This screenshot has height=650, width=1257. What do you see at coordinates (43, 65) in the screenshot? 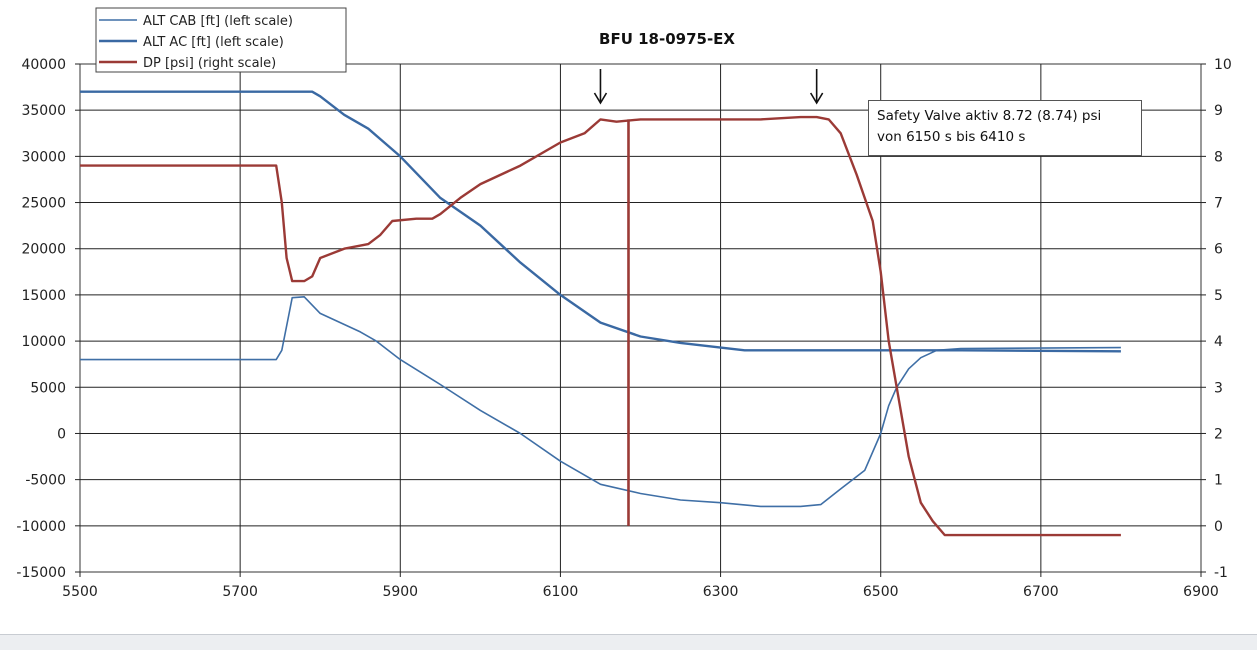
I see `y-left-tick-label: 40000` at bounding box center [43, 65].